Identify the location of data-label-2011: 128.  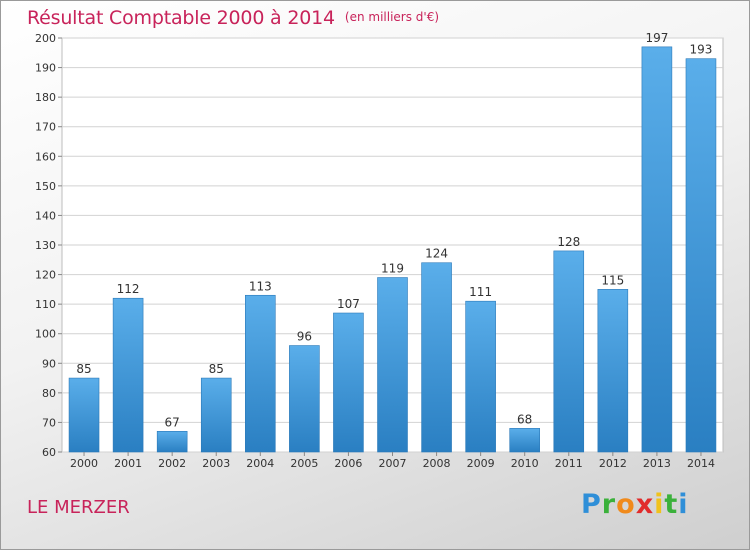
(568, 242).